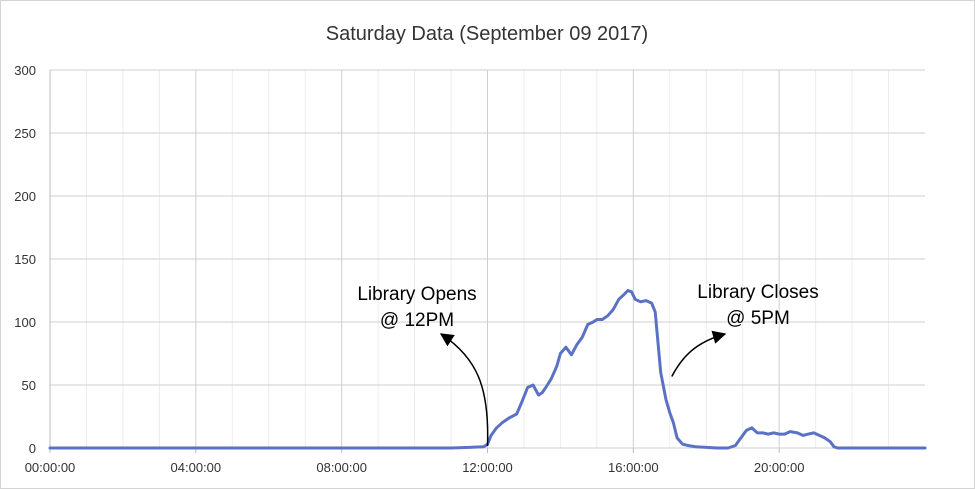 The width and height of the screenshot is (975, 489). I want to click on y-tick-label: 200, so click(25, 196).